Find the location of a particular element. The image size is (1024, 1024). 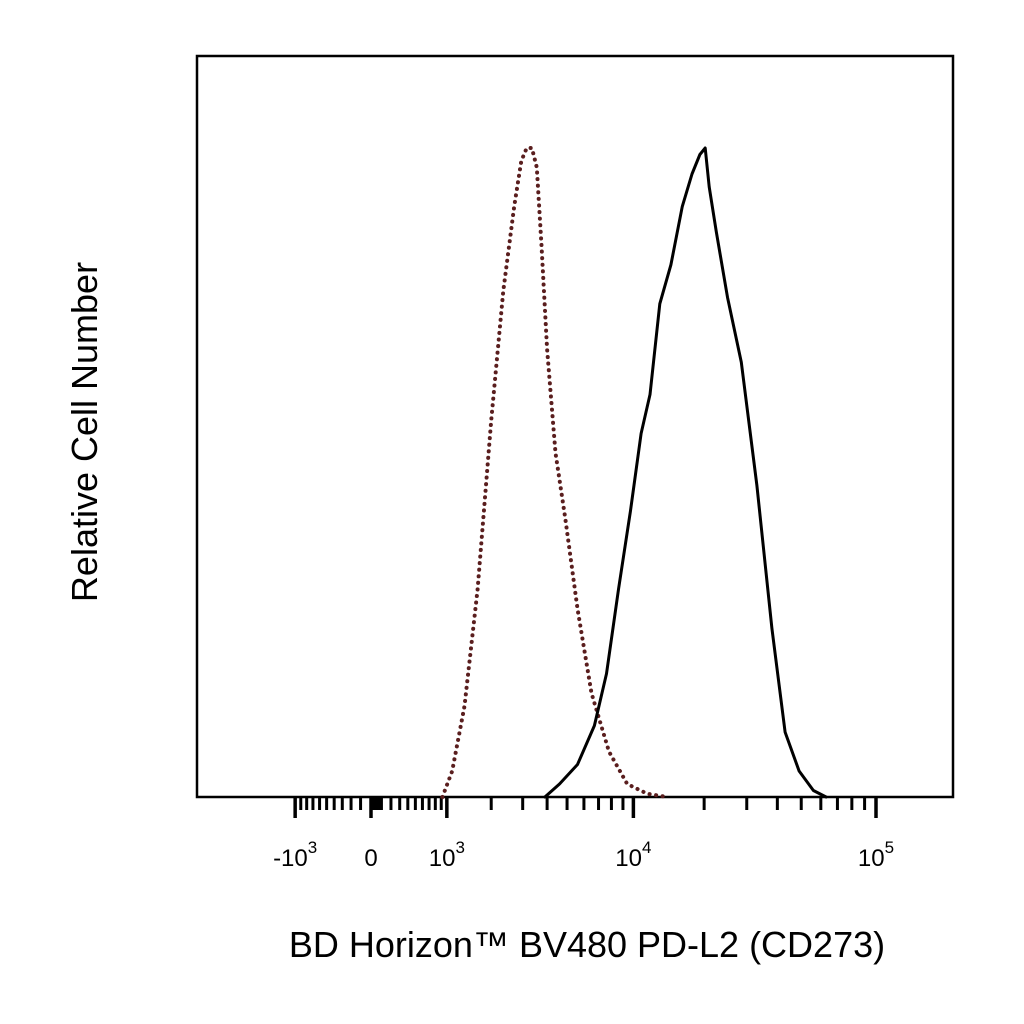

histogram-series-dotted is located at coordinates (555, 472).